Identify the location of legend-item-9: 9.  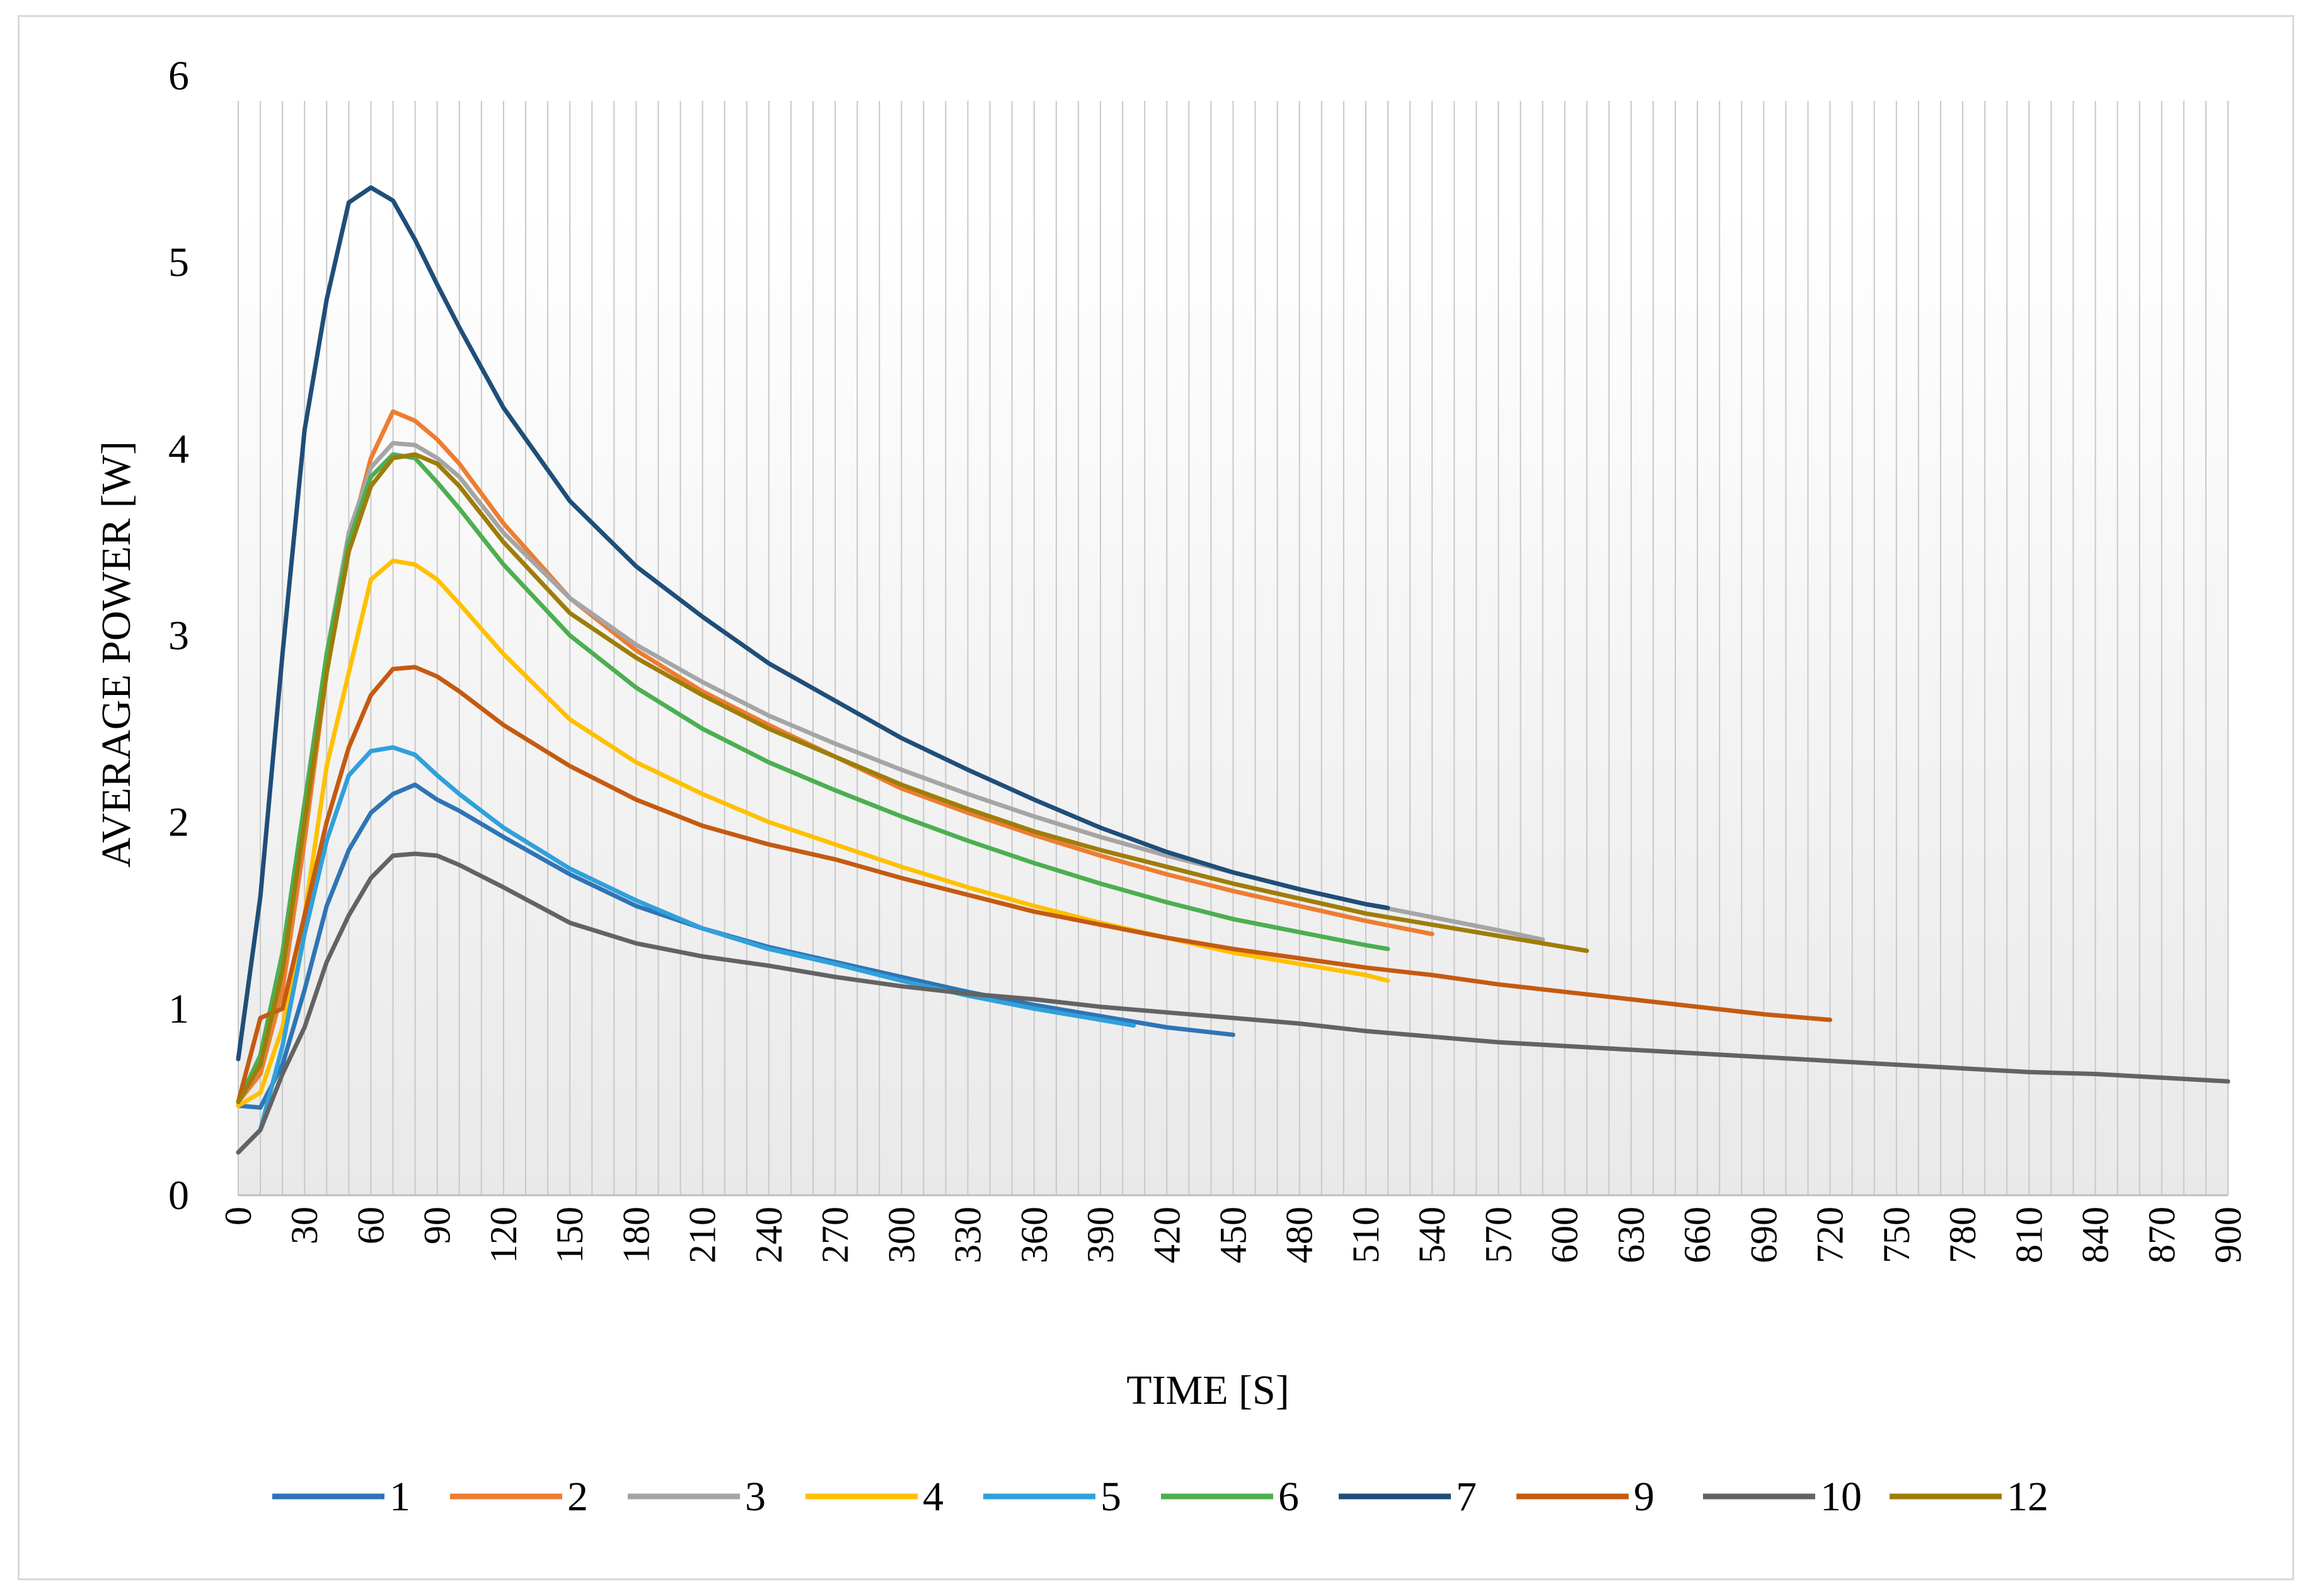
(1585, 1497).